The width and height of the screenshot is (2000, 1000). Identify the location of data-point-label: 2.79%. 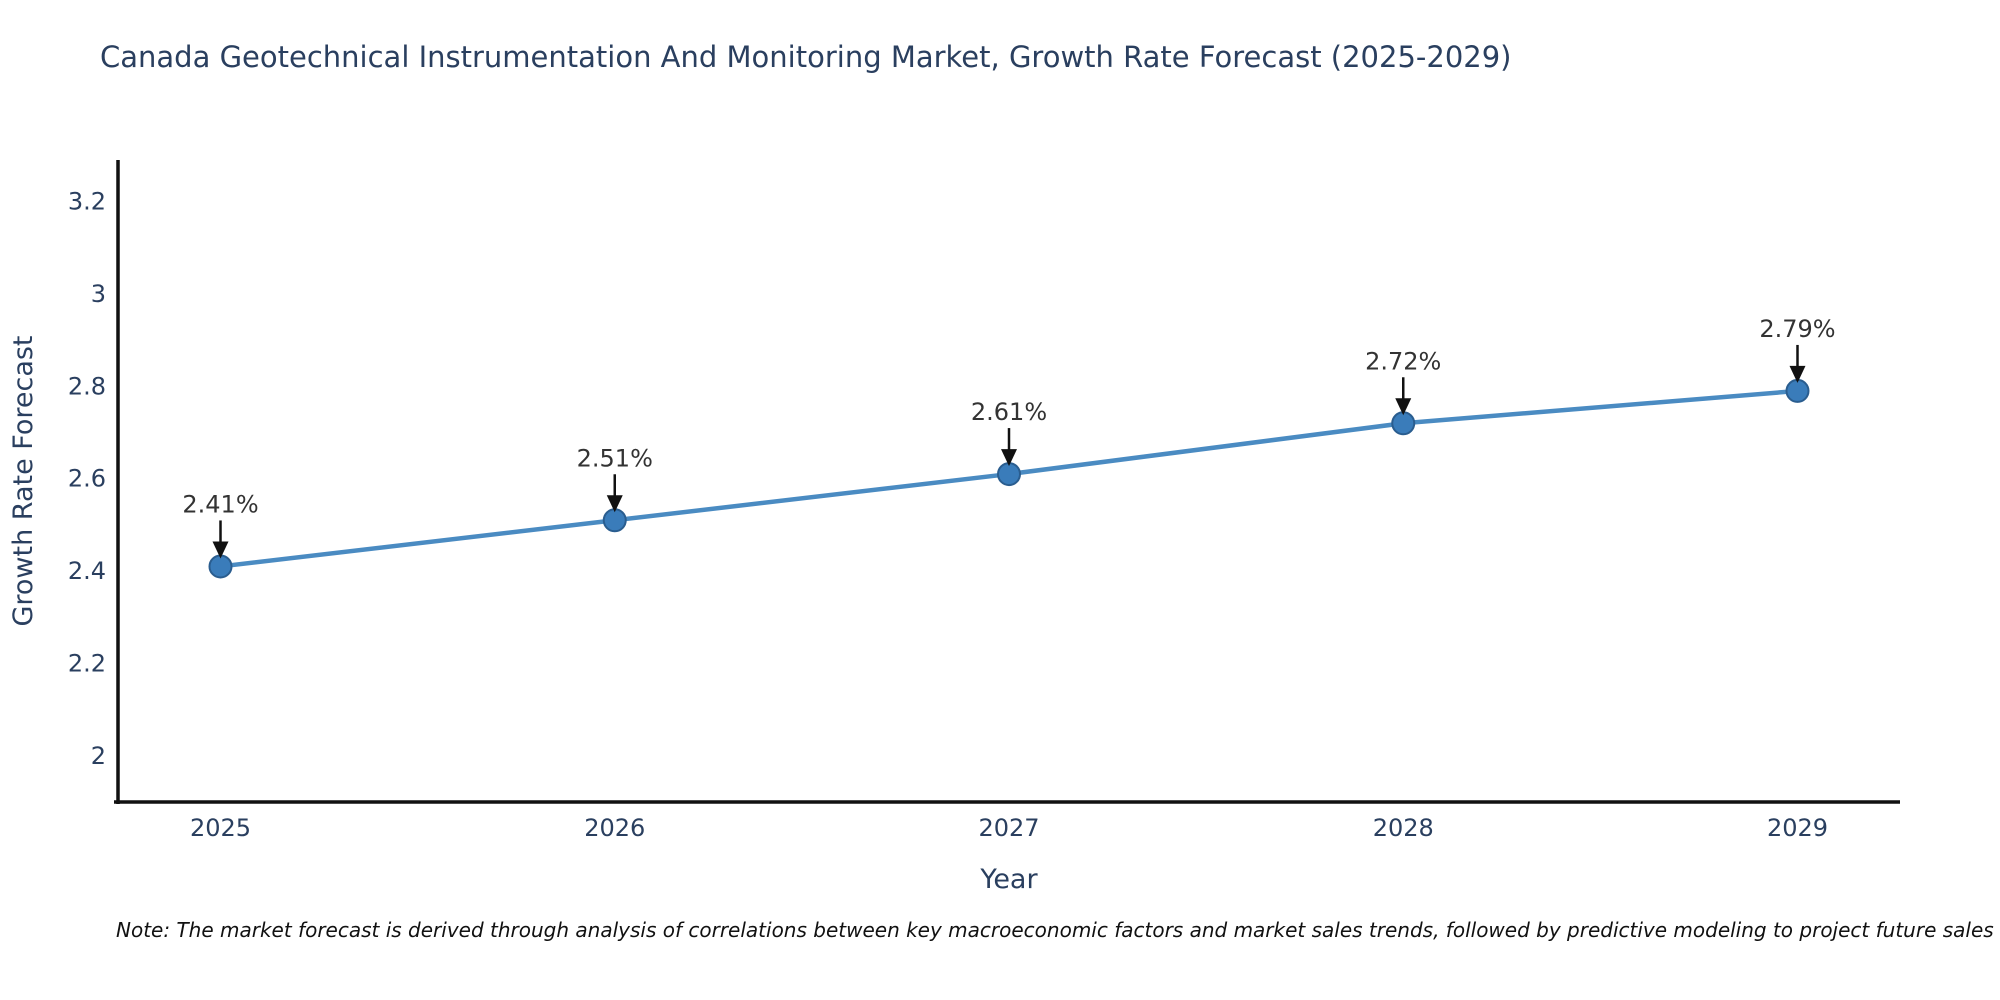
(1797, 329).